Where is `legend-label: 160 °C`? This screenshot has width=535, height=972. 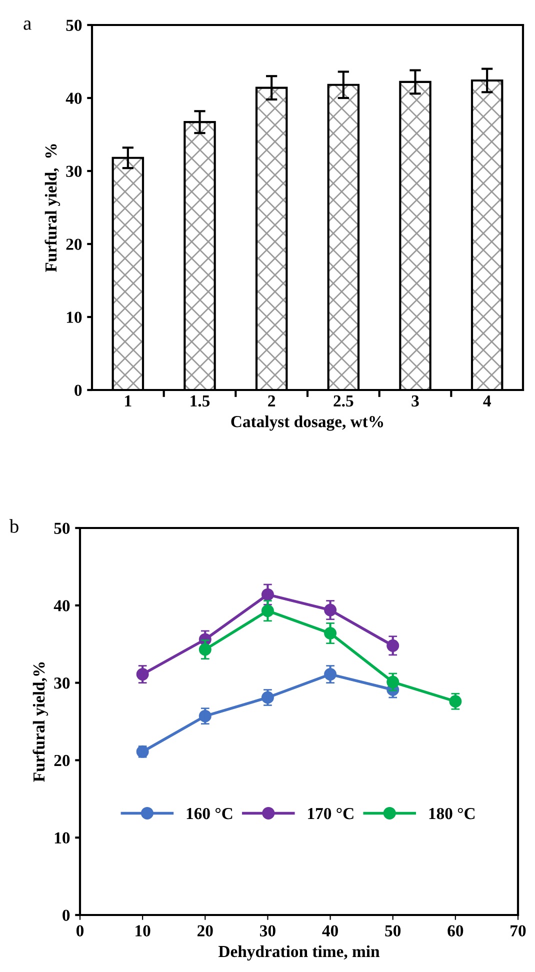
legend-label: 160 °C is located at coordinates (209, 814).